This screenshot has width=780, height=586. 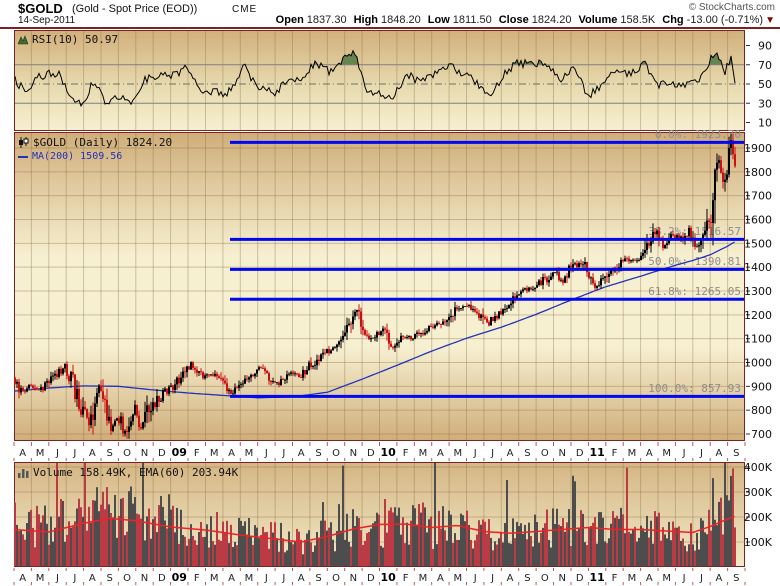 What do you see at coordinates (673, 20) in the screenshot?
I see `quote-field-label: Chg` at bounding box center [673, 20].